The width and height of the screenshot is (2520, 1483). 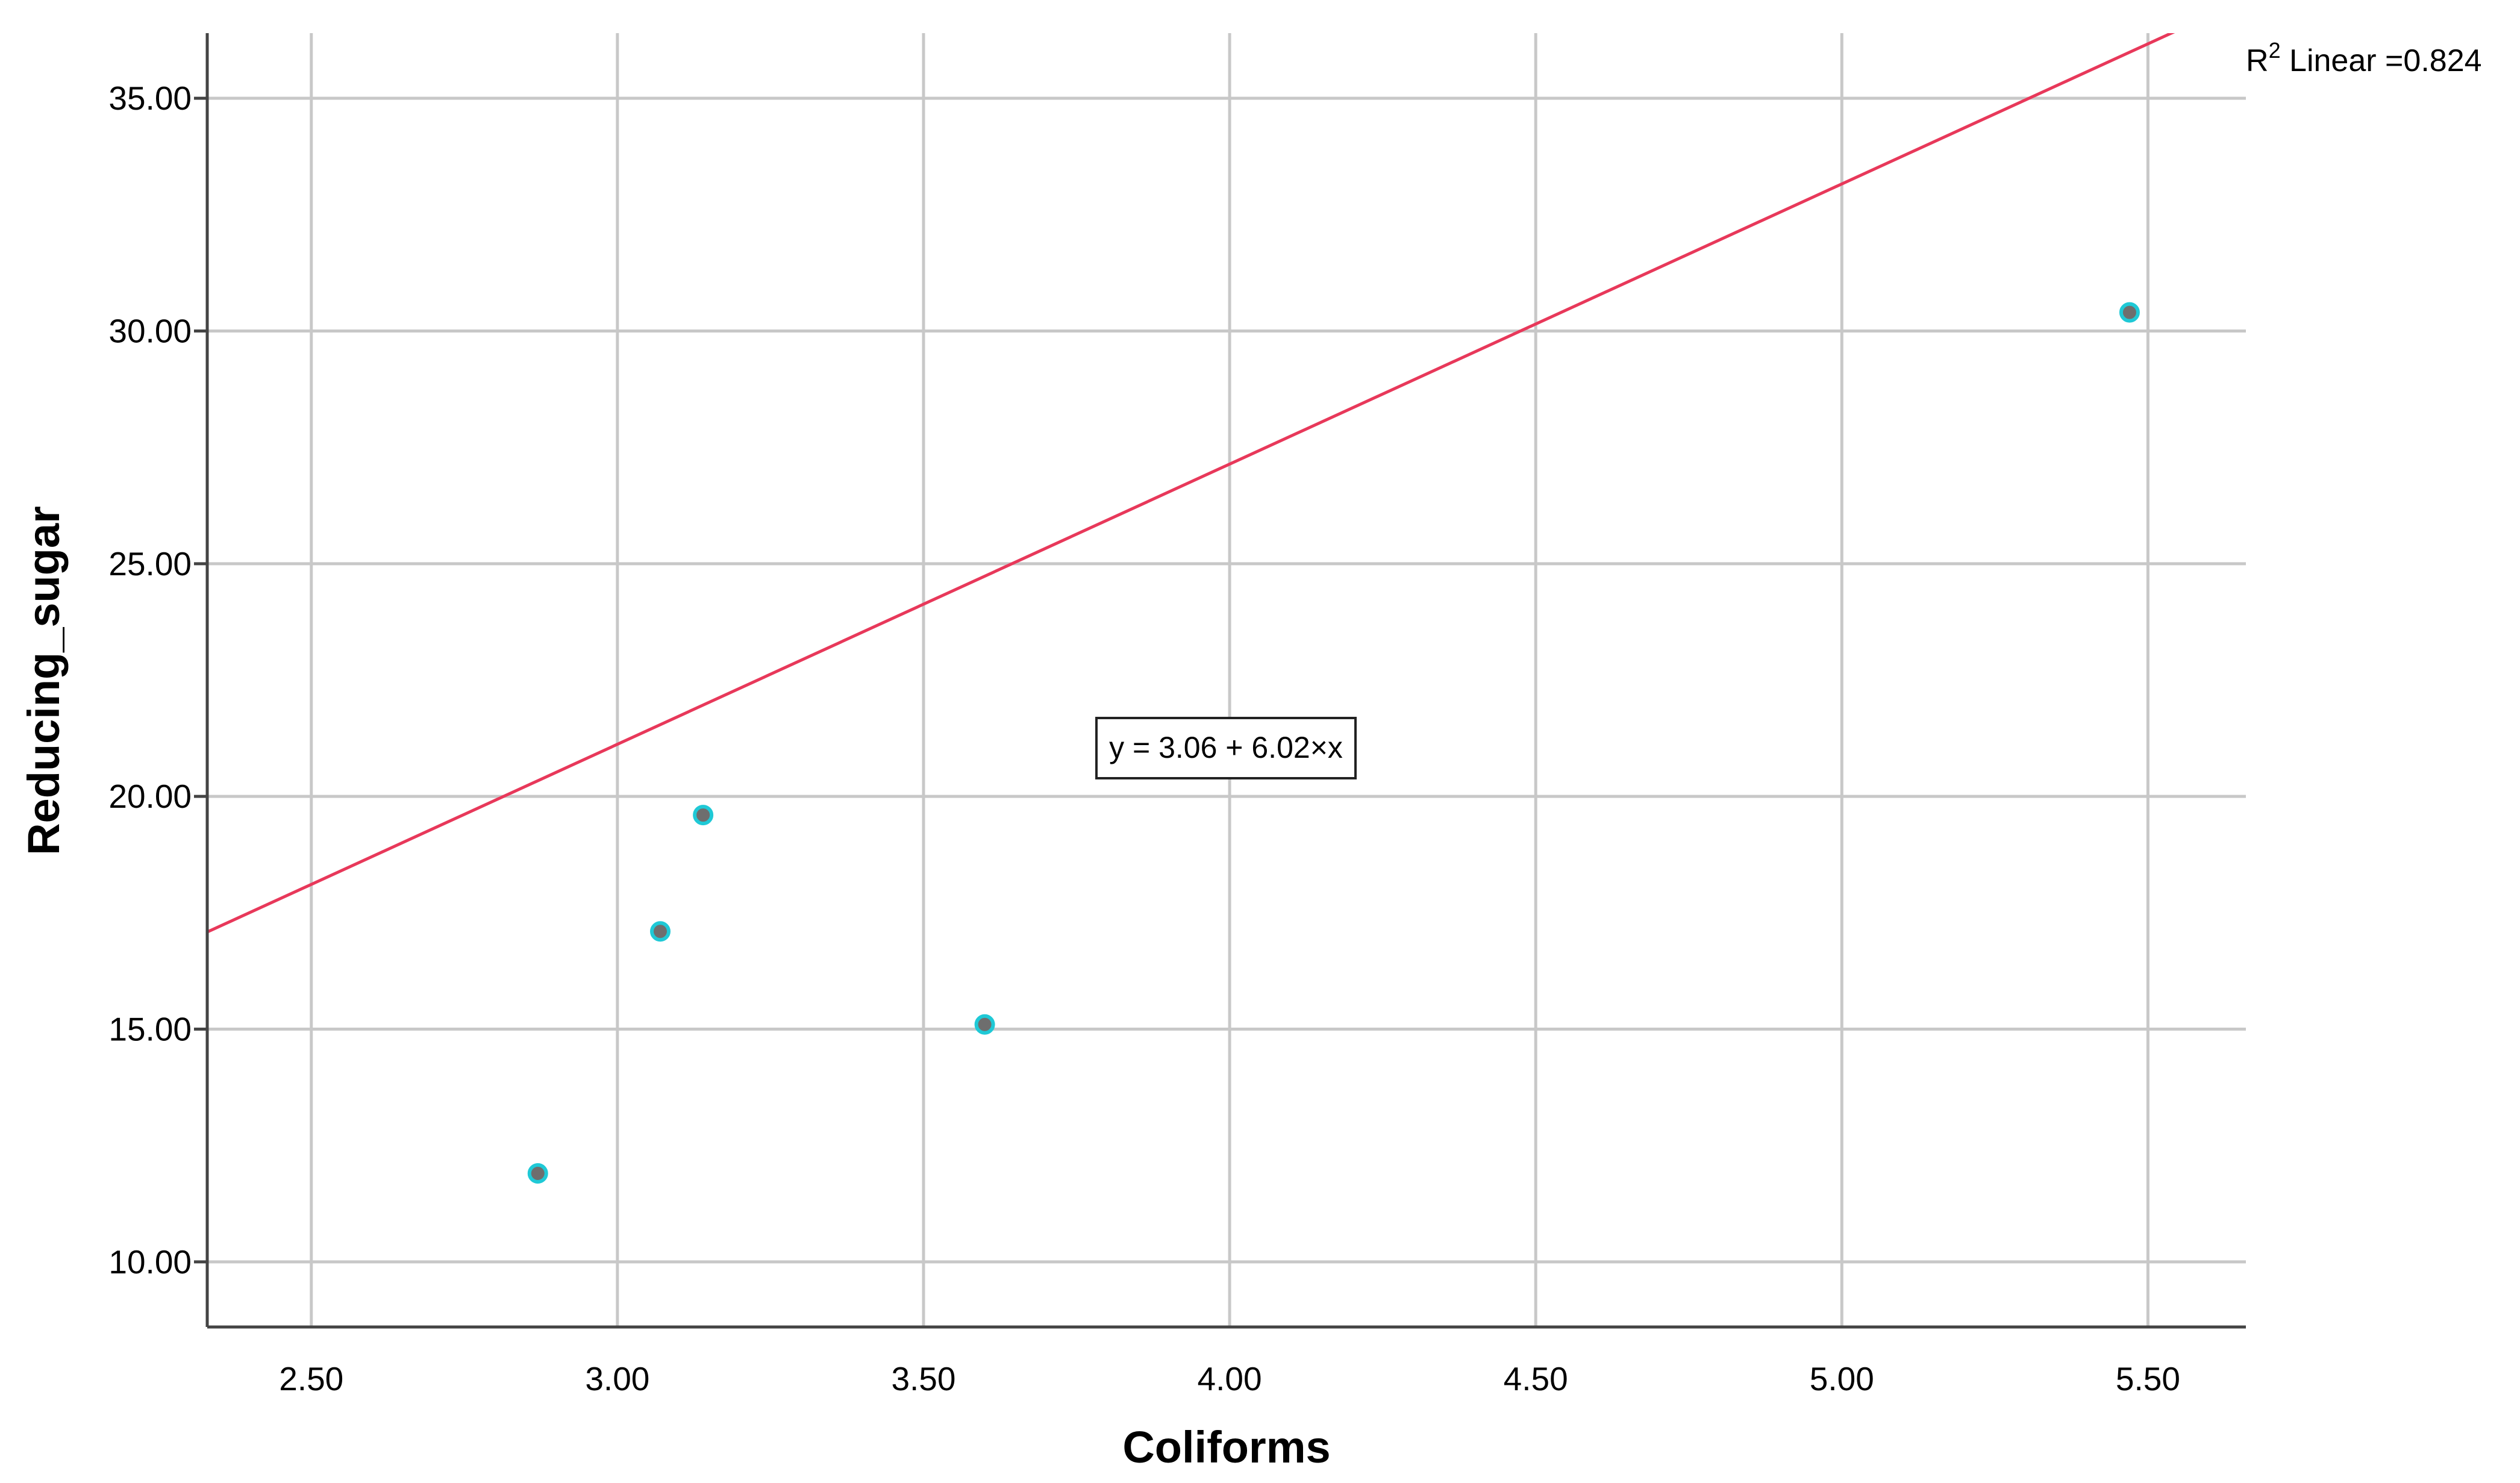 What do you see at coordinates (923, 1378) in the screenshot?
I see `x-tick-label: 3.50` at bounding box center [923, 1378].